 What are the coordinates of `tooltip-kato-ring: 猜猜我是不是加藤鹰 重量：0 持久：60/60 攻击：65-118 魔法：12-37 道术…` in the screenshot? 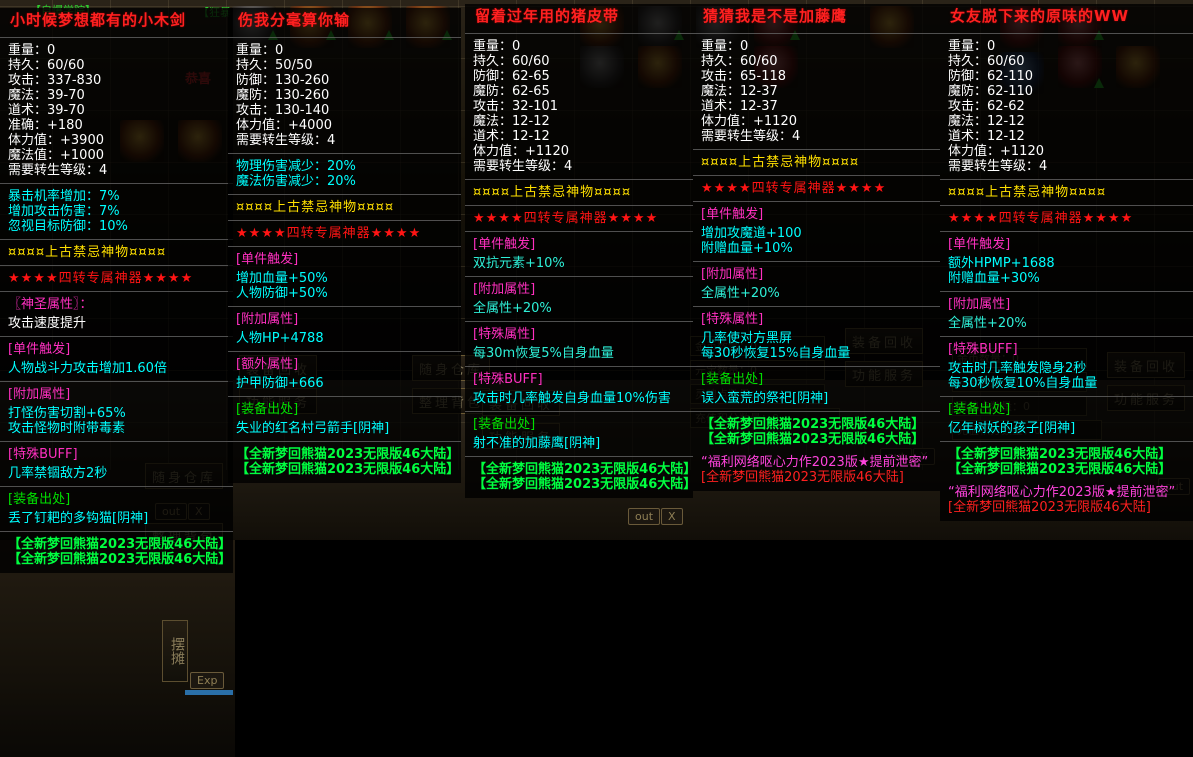 It's located at (816, 247).